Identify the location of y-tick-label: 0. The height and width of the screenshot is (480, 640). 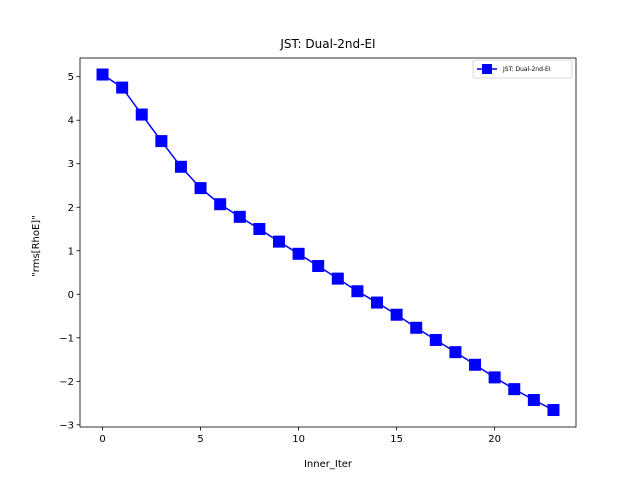
(71, 295).